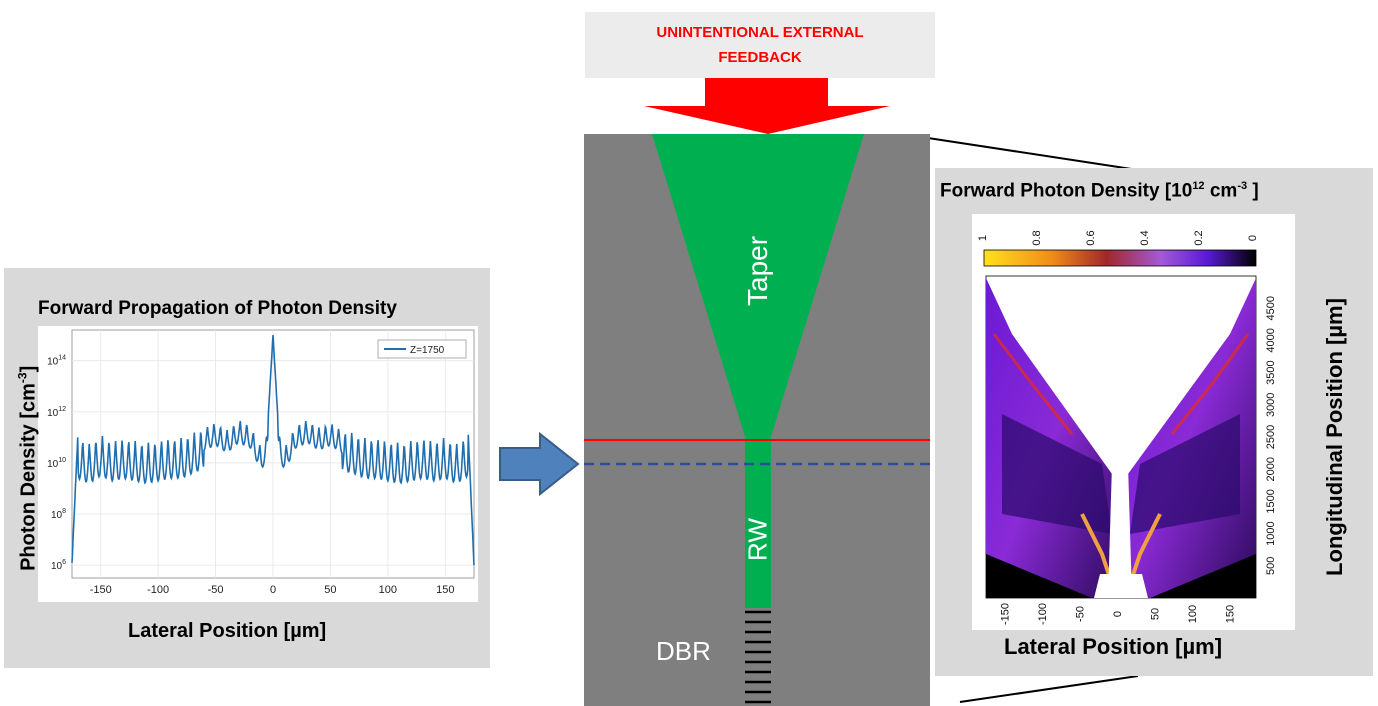 The width and height of the screenshot is (1378, 706). What do you see at coordinates (1271, 437) in the screenshot?
I see `heatmap-y-tick: 2500` at bounding box center [1271, 437].